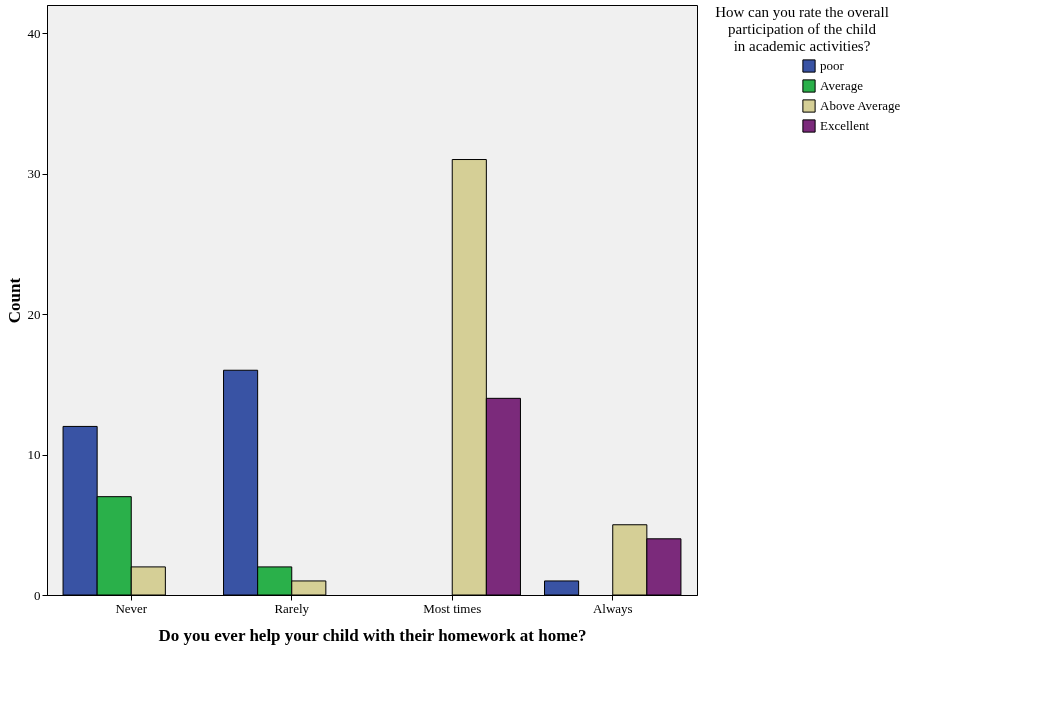 Image resolution: width=1038 pixels, height=701 pixels. I want to click on legend-label: poor, so click(832, 65).